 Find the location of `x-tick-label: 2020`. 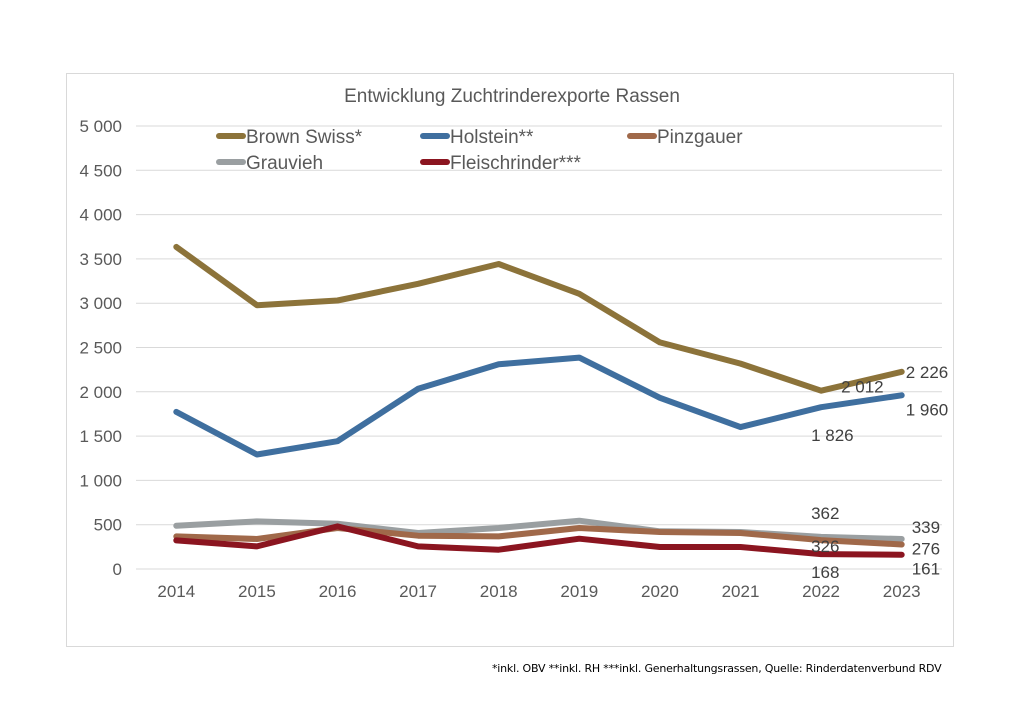

x-tick-label: 2020 is located at coordinates (660, 591).